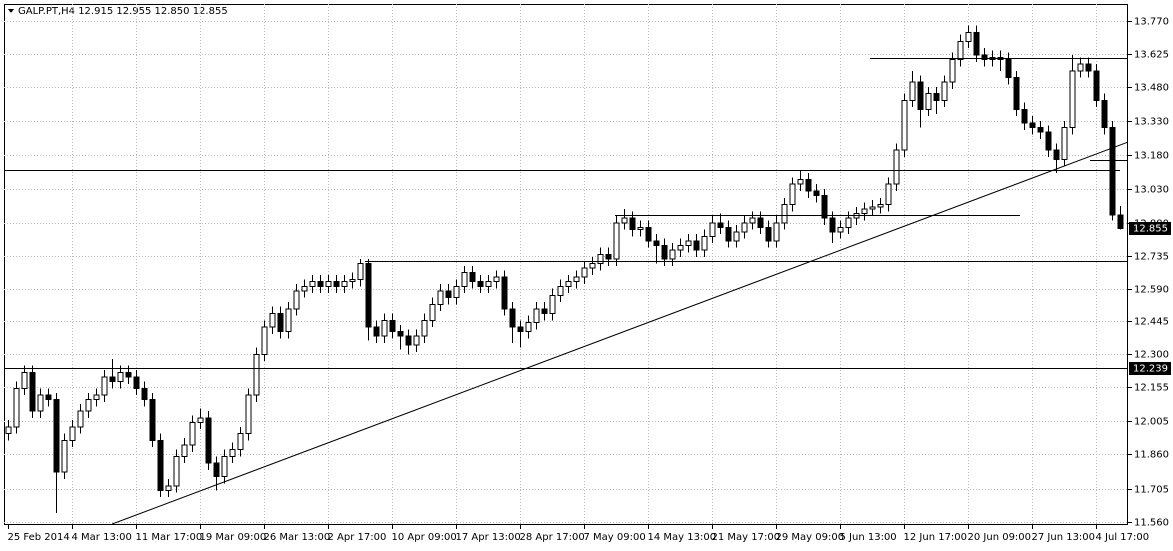  Describe the element at coordinates (1151, 122) in the screenshot. I see `y-tick-label: 13.330` at that location.